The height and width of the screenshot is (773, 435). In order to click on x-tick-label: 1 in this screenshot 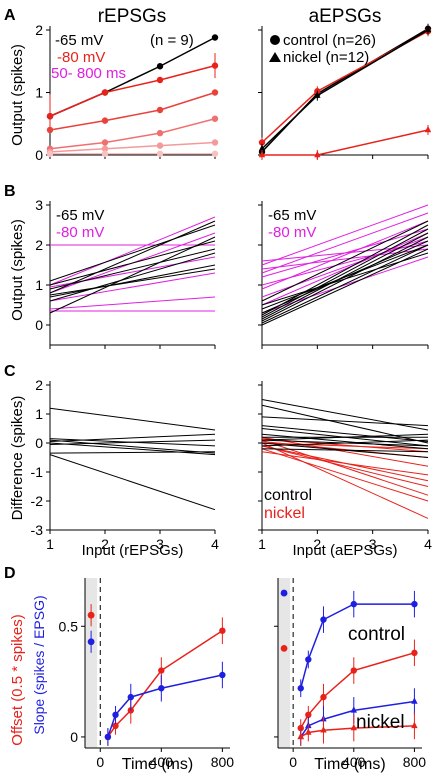, I will do `click(50, 544)`.